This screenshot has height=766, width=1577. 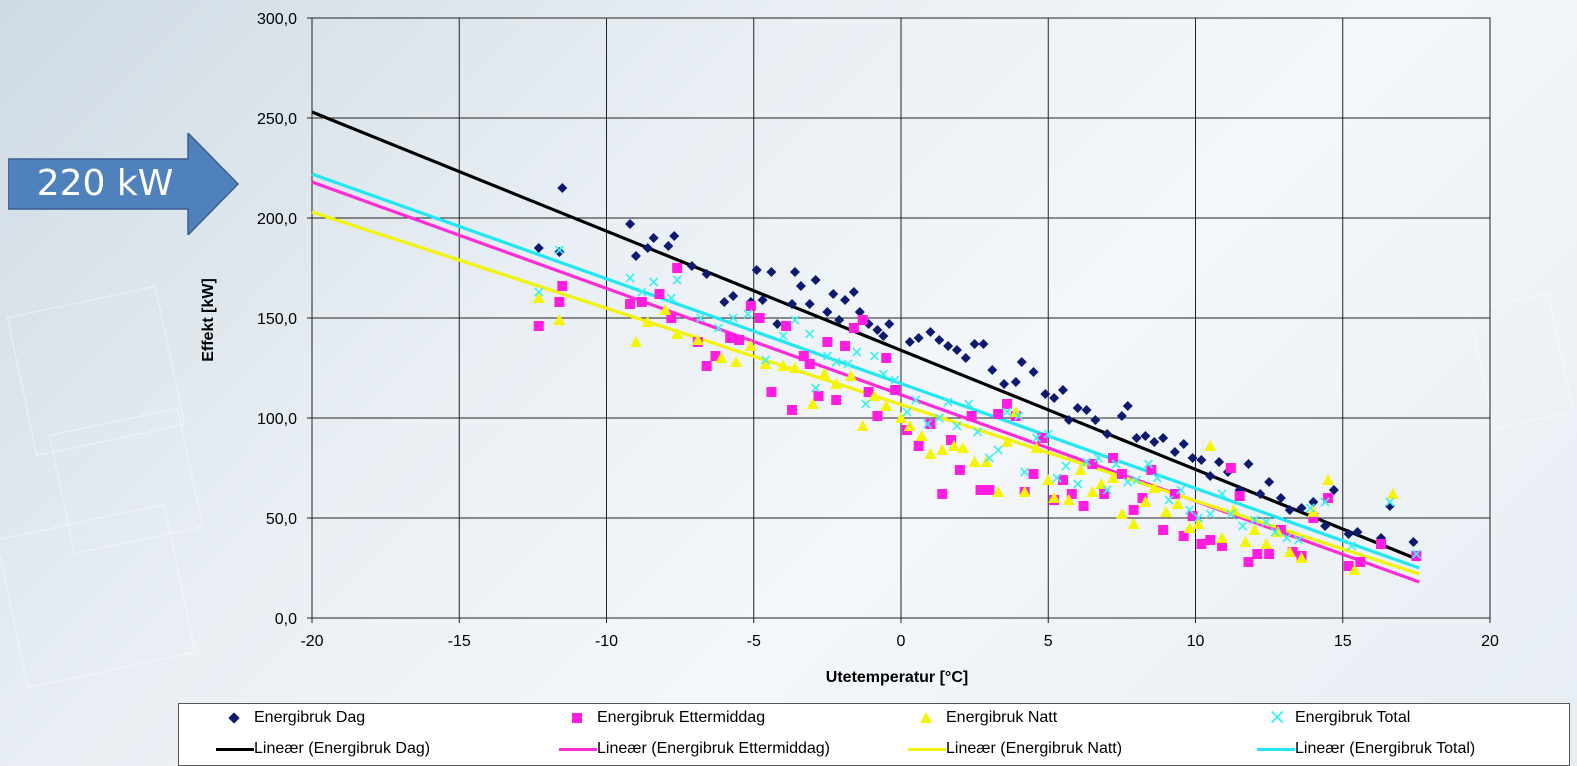 I want to click on right-arrow-icon, so click(x=123, y=184).